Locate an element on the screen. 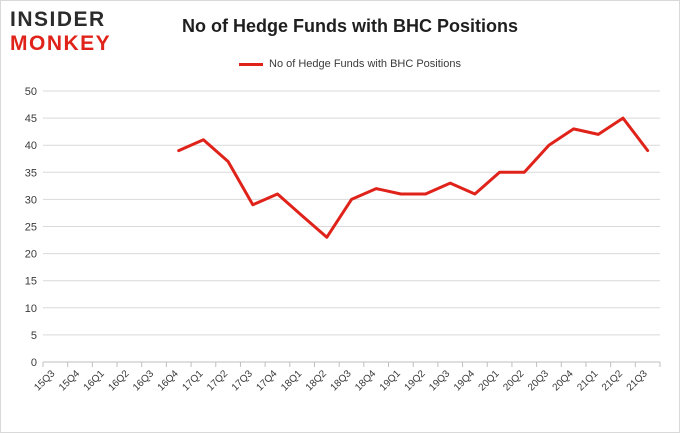 The height and width of the screenshot is (433, 680). x-tick-label: 18Q1 is located at coordinates (291, 380).